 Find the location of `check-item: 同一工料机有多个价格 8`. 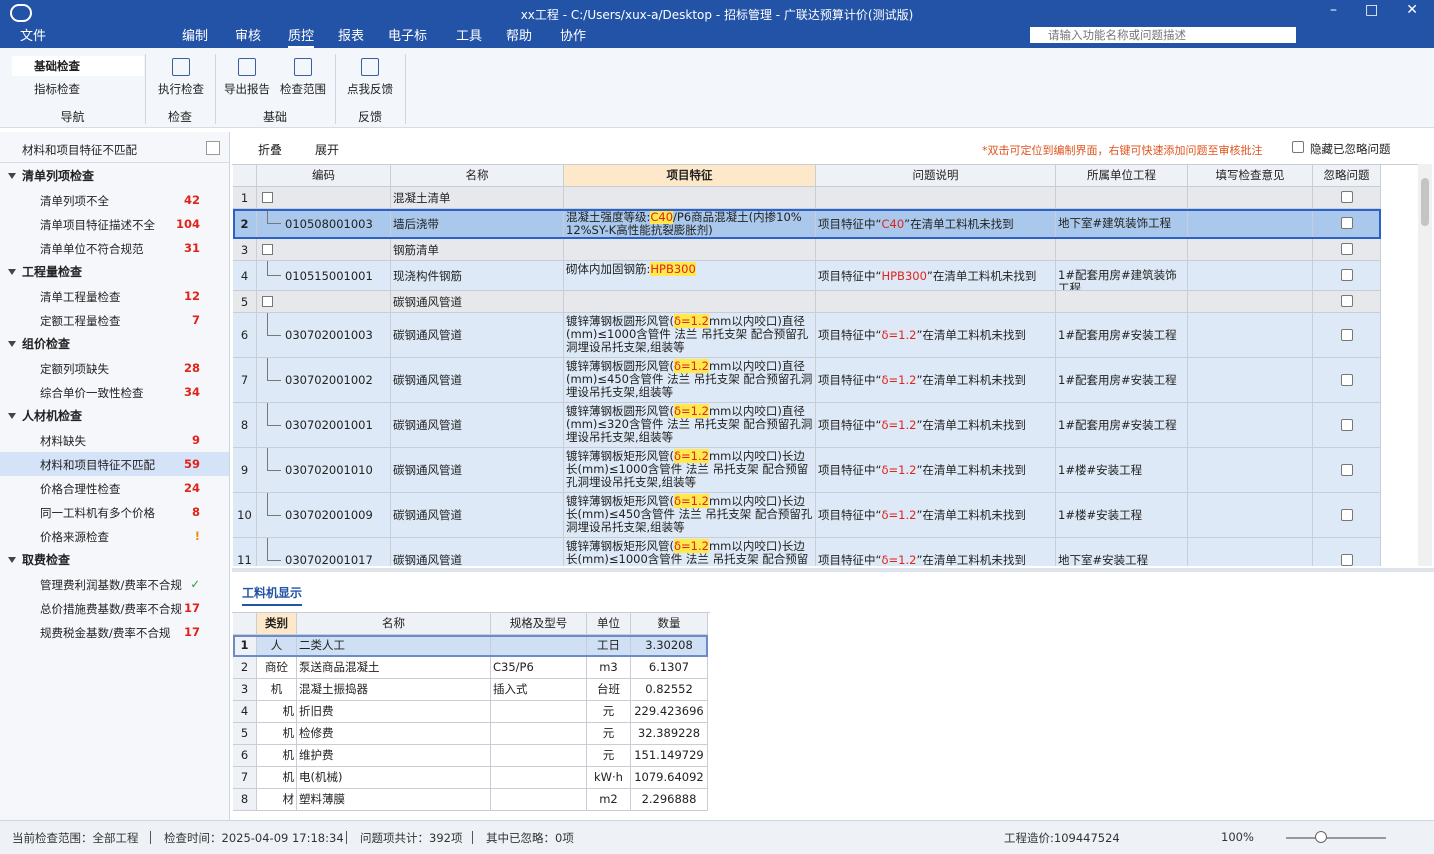

check-item: 同一工料机有多个价格 8 is located at coordinates (114, 512).